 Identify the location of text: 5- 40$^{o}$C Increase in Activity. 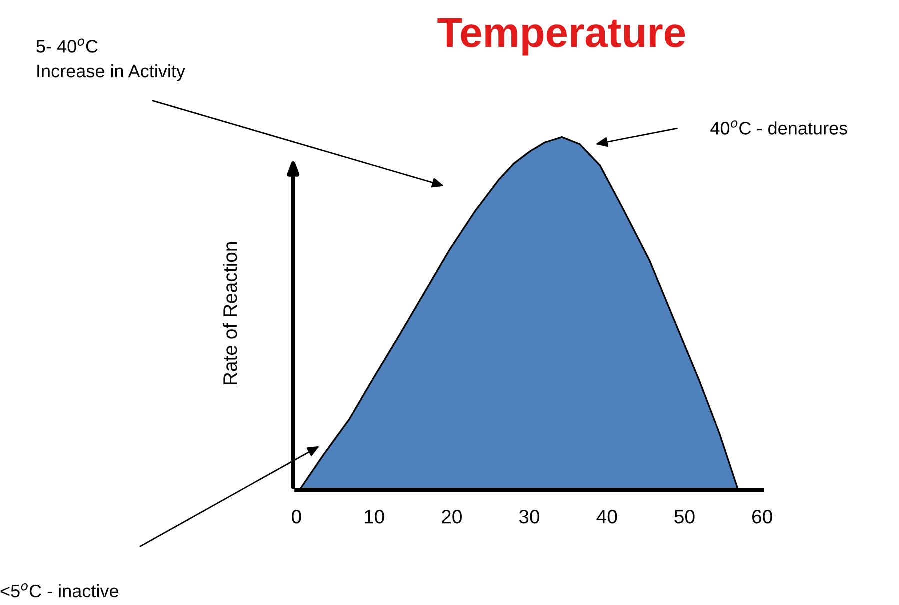
(111, 60).